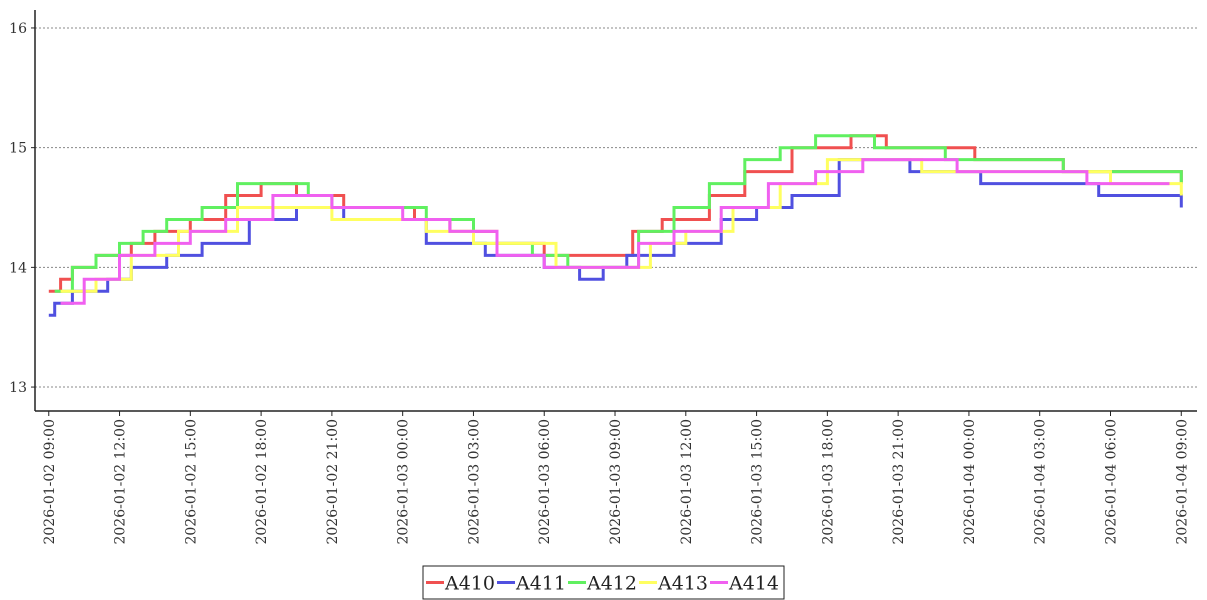 The height and width of the screenshot is (600, 1207). Describe the element at coordinates (18, 388) in the screenshot. I see `y-tick-label: 13` at that location.